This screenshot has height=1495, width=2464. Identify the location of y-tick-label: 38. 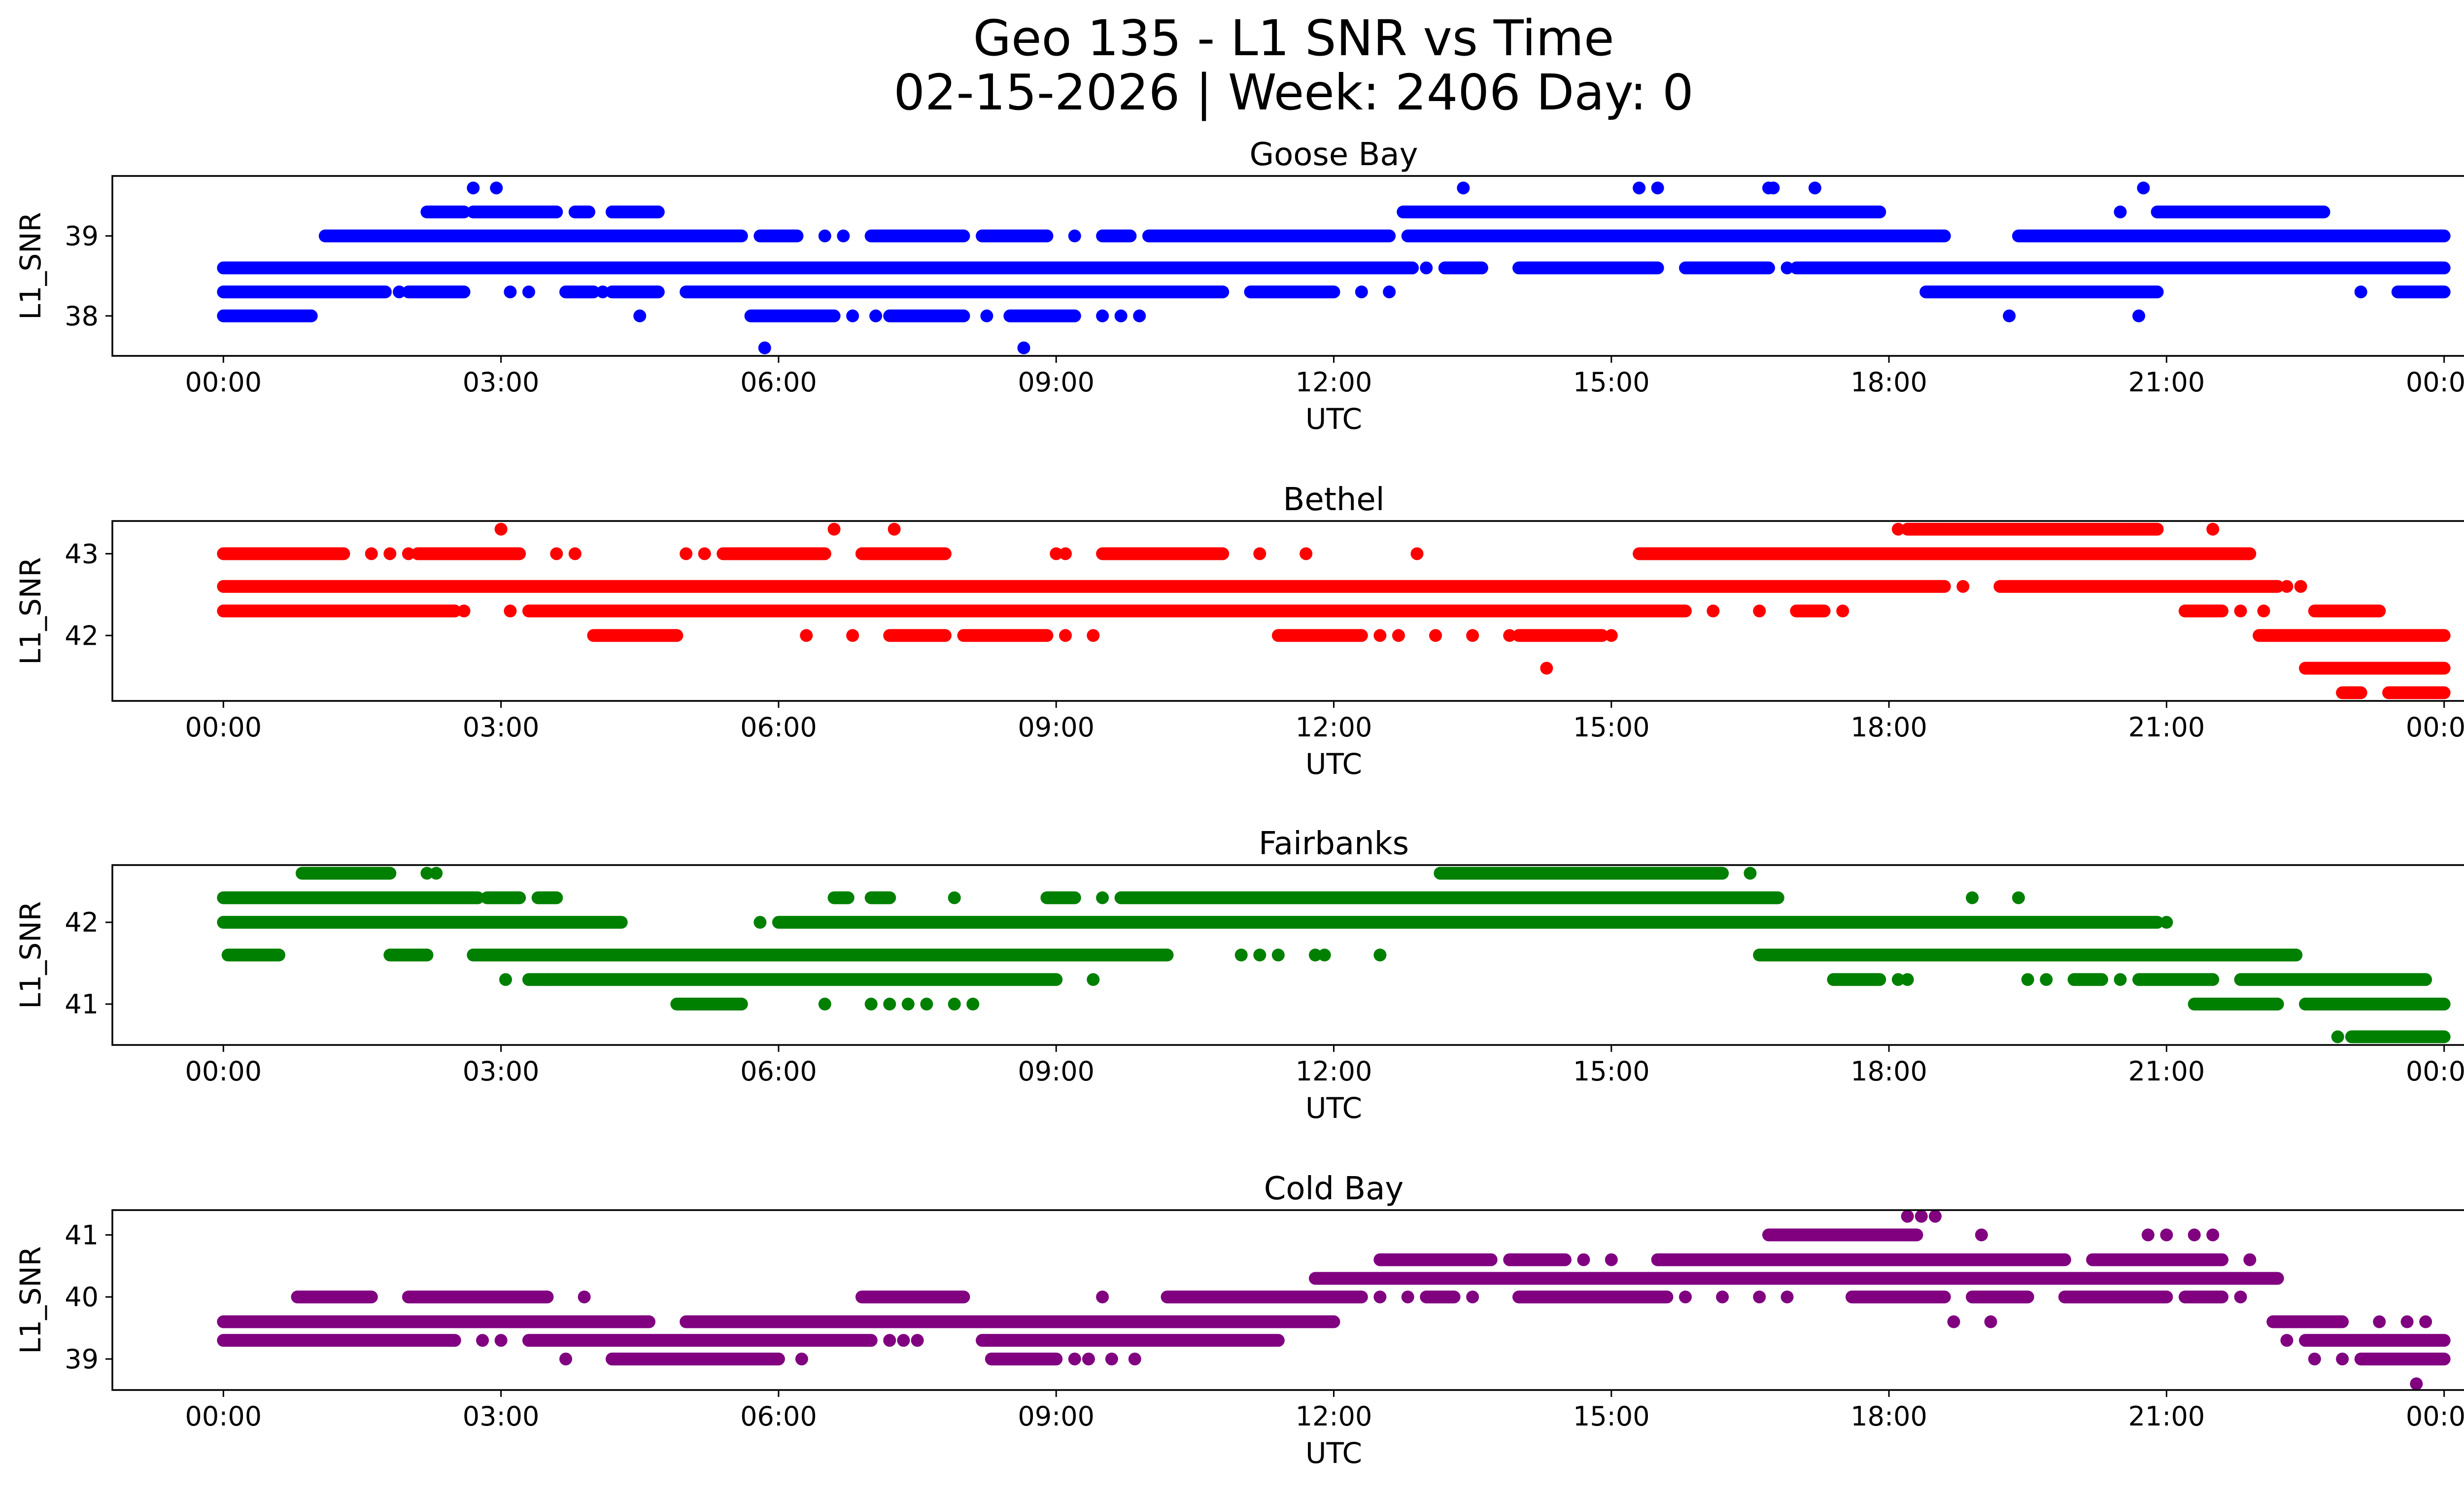
(82, 316).